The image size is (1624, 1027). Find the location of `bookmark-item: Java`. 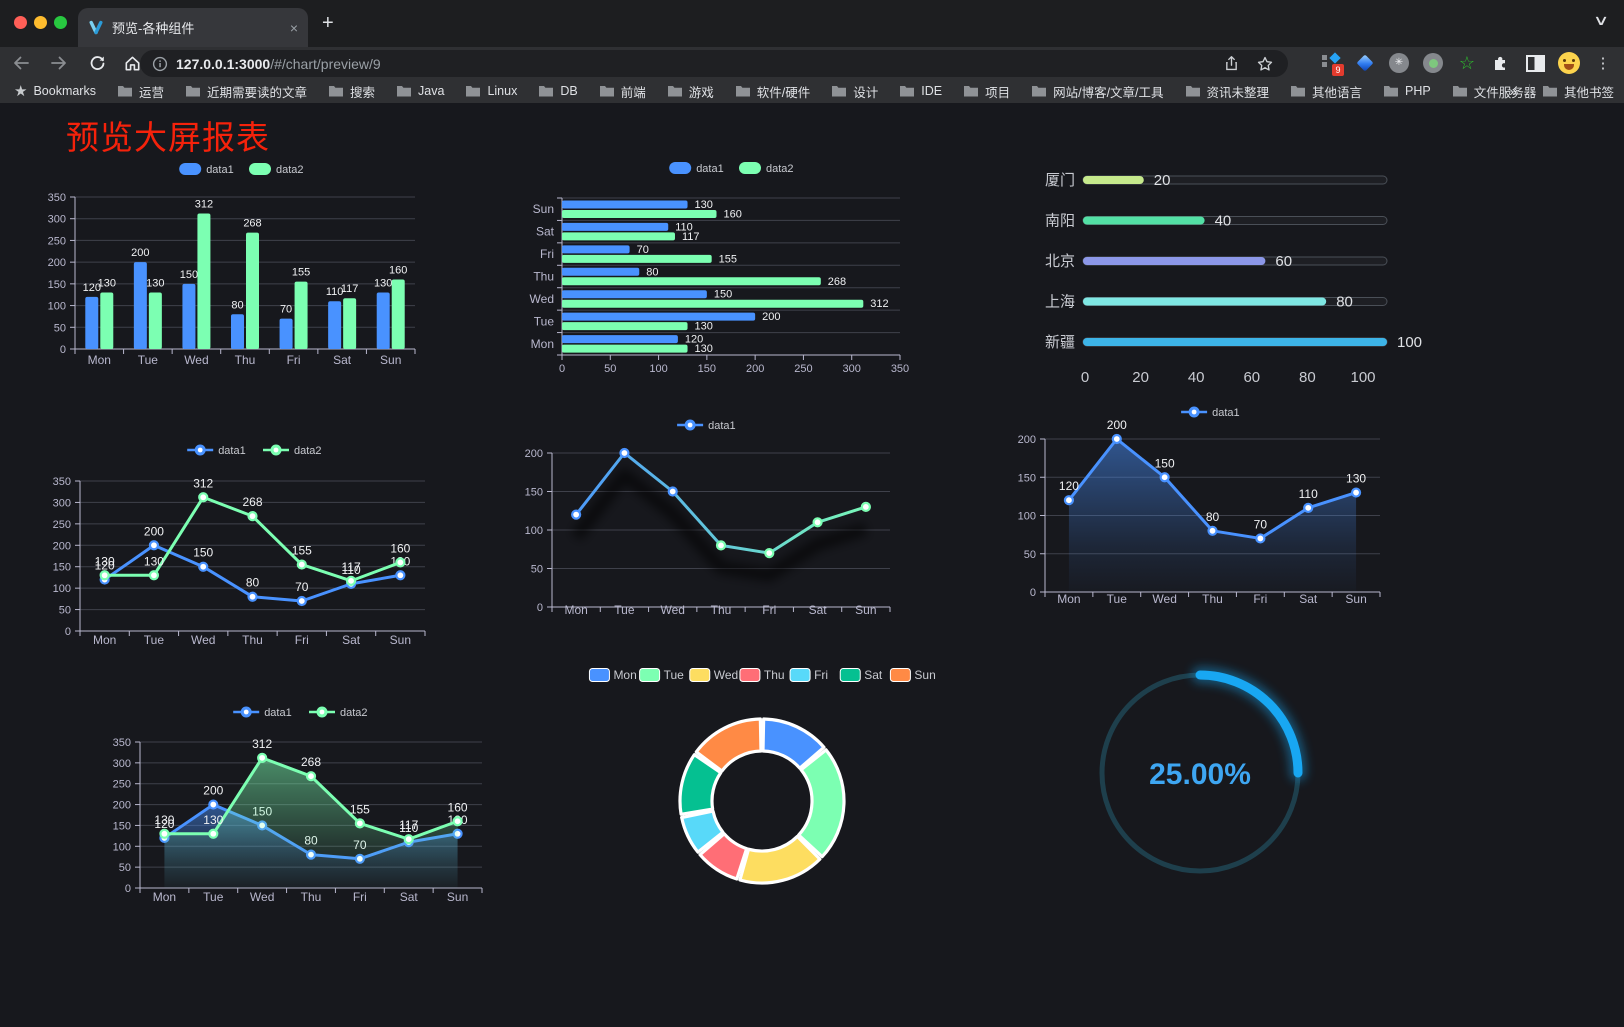

bookmark-item: Java is located at coordinates (420, 91).